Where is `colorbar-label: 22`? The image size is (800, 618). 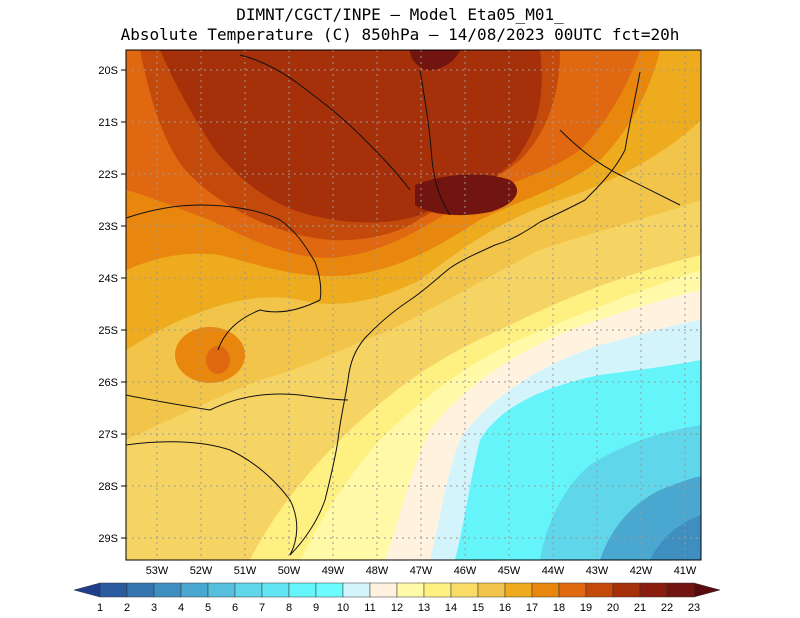
colorbar-label: 22 is located at coordinates (667, 608).